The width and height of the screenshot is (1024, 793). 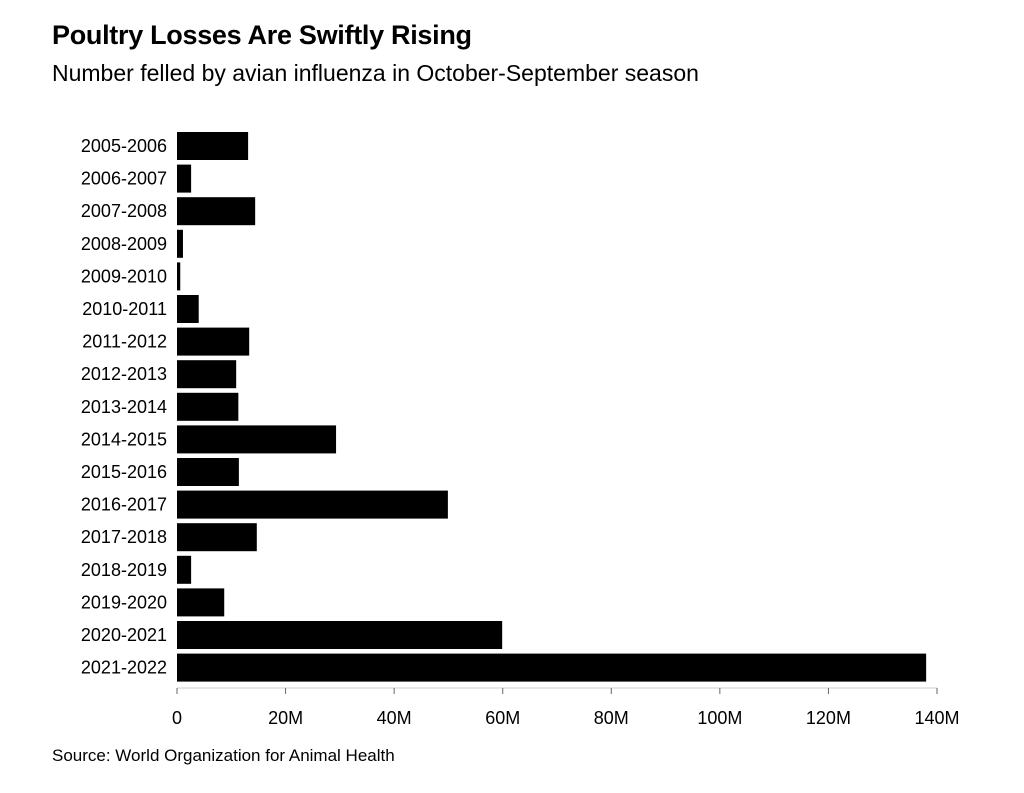 I want to click on category-label: 2016-2017, so click(x=124, y=505).